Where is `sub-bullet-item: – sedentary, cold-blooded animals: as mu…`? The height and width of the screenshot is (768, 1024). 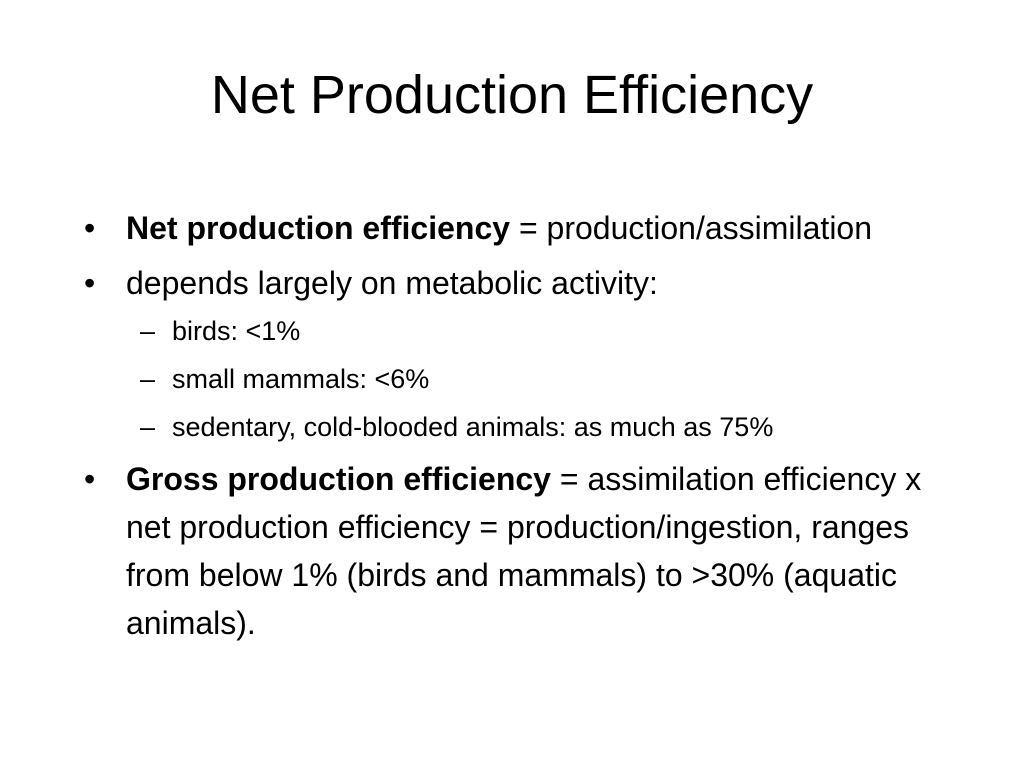
sub-bullet-item: – sedentary, cold-blooded animals: as mu… is located at coordinates (514, 427).